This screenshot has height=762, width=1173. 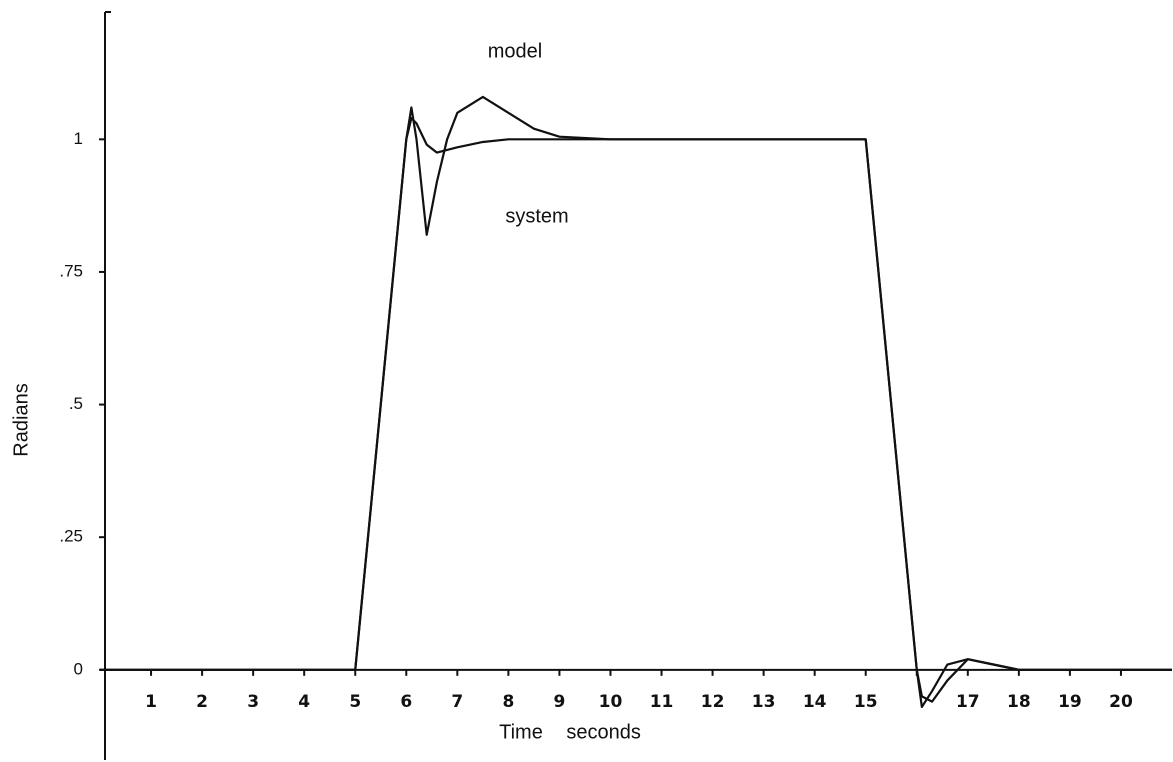 I want to click on x-tick-label tick: 10, so click(x=611, y=702).